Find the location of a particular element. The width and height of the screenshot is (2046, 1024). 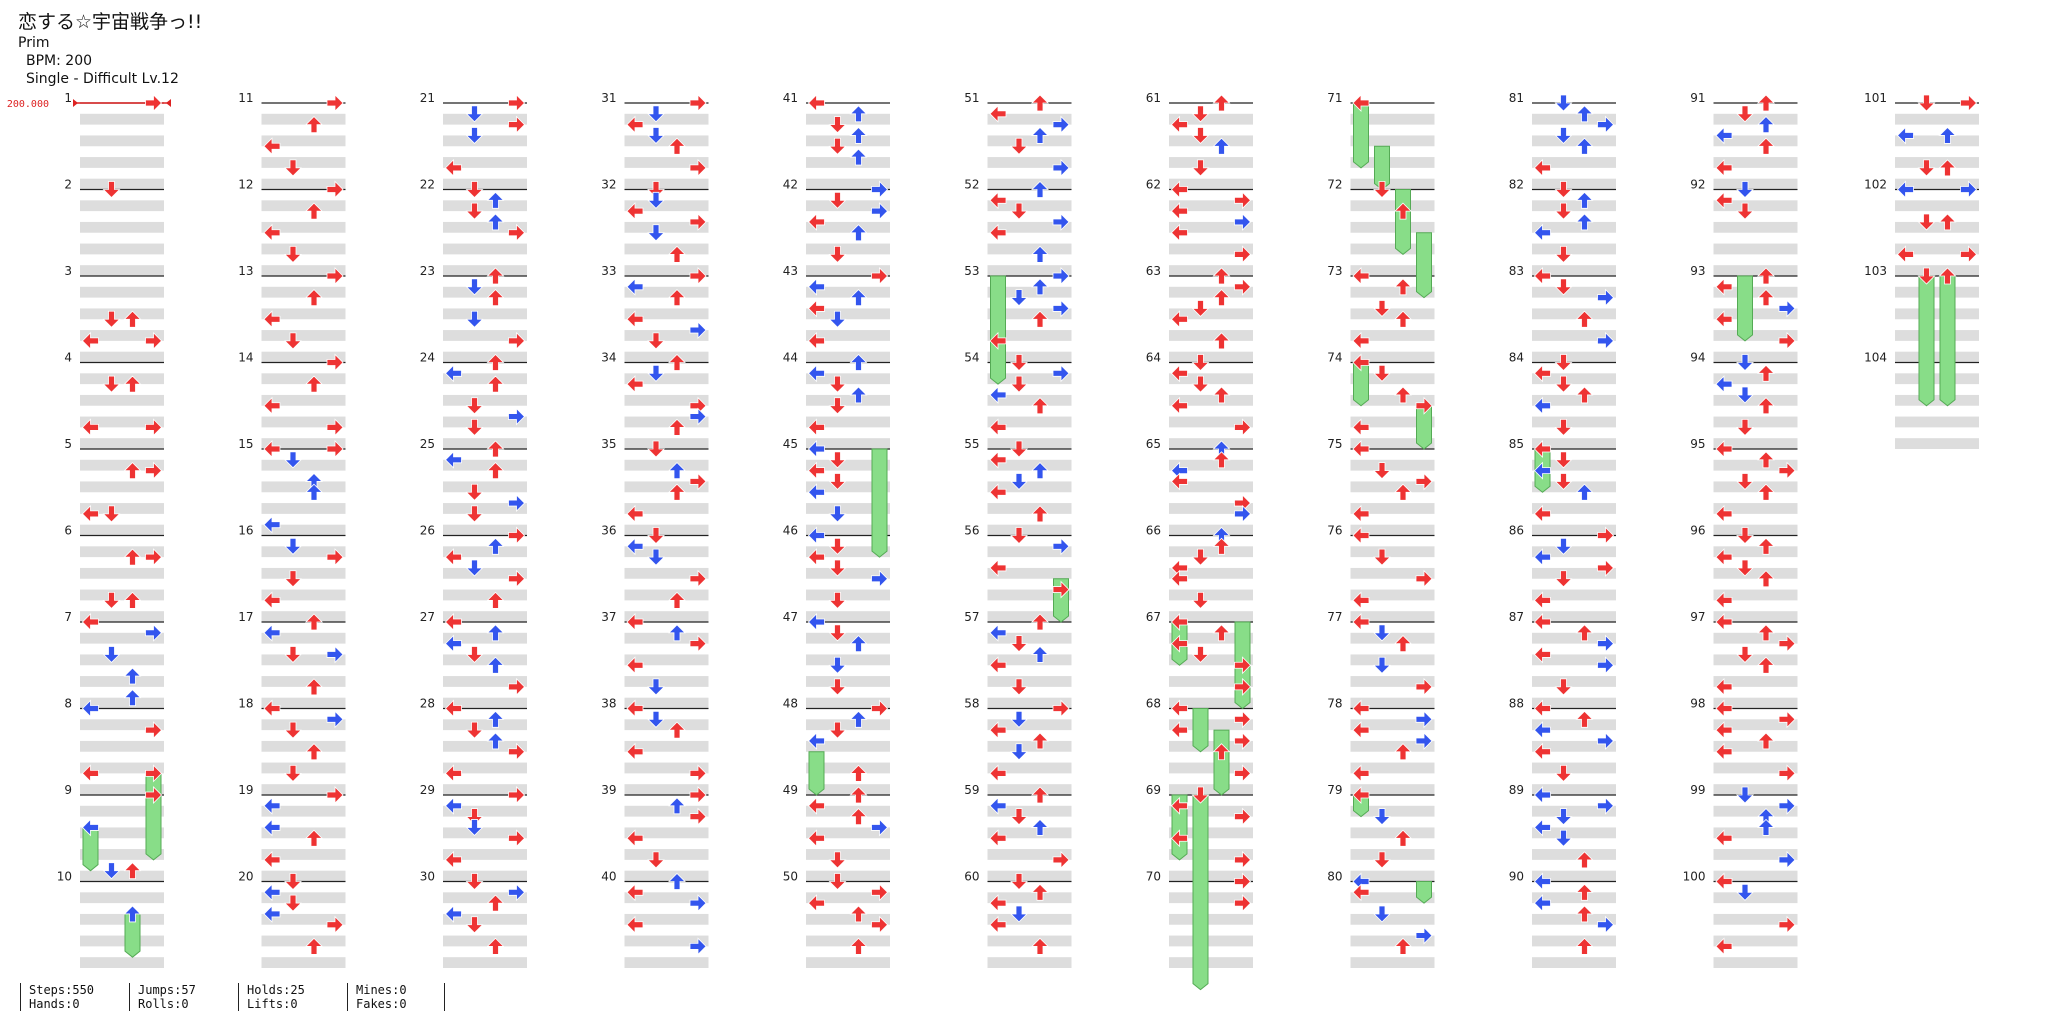

song-title: 恋する☆宇宙戦争っ!! is located at coordinates (110, 22).